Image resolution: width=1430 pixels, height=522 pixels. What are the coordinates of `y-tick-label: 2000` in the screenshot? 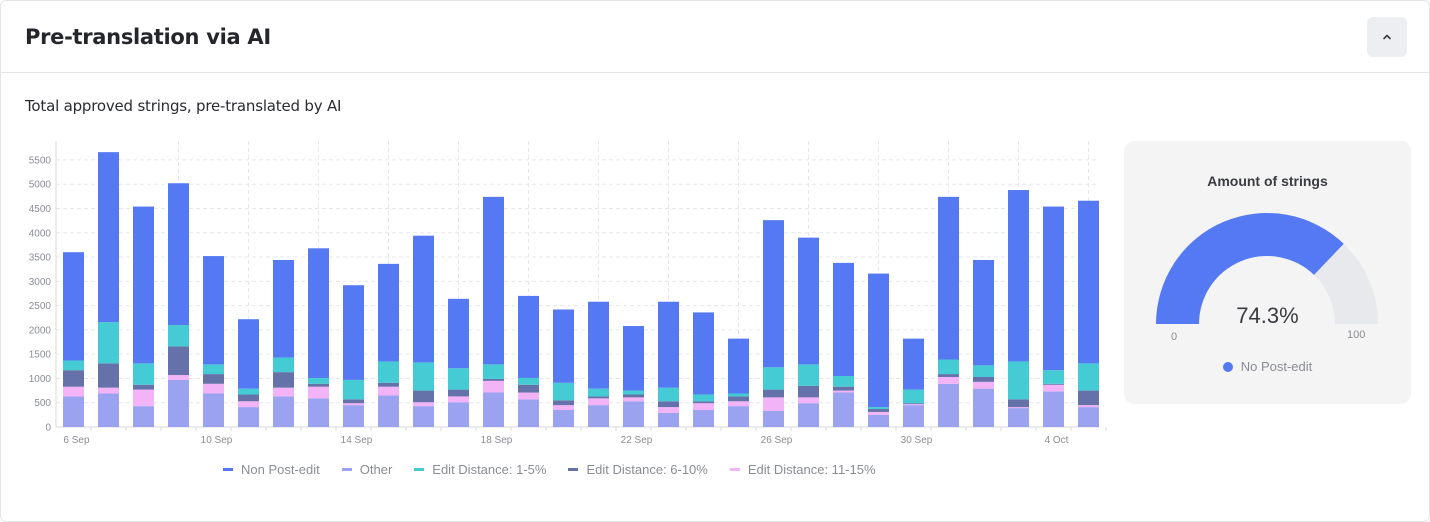 It's located at (40, 330).